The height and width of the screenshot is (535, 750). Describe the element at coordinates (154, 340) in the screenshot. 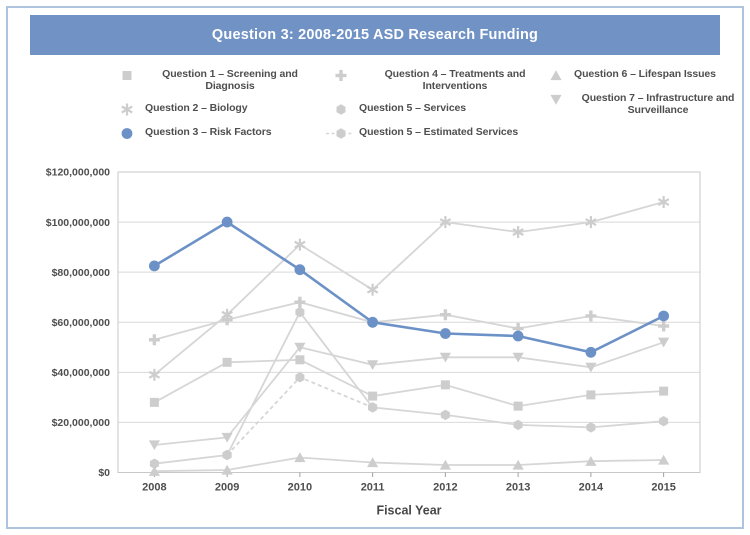

I see `series-q4-marker-2008` at that location.